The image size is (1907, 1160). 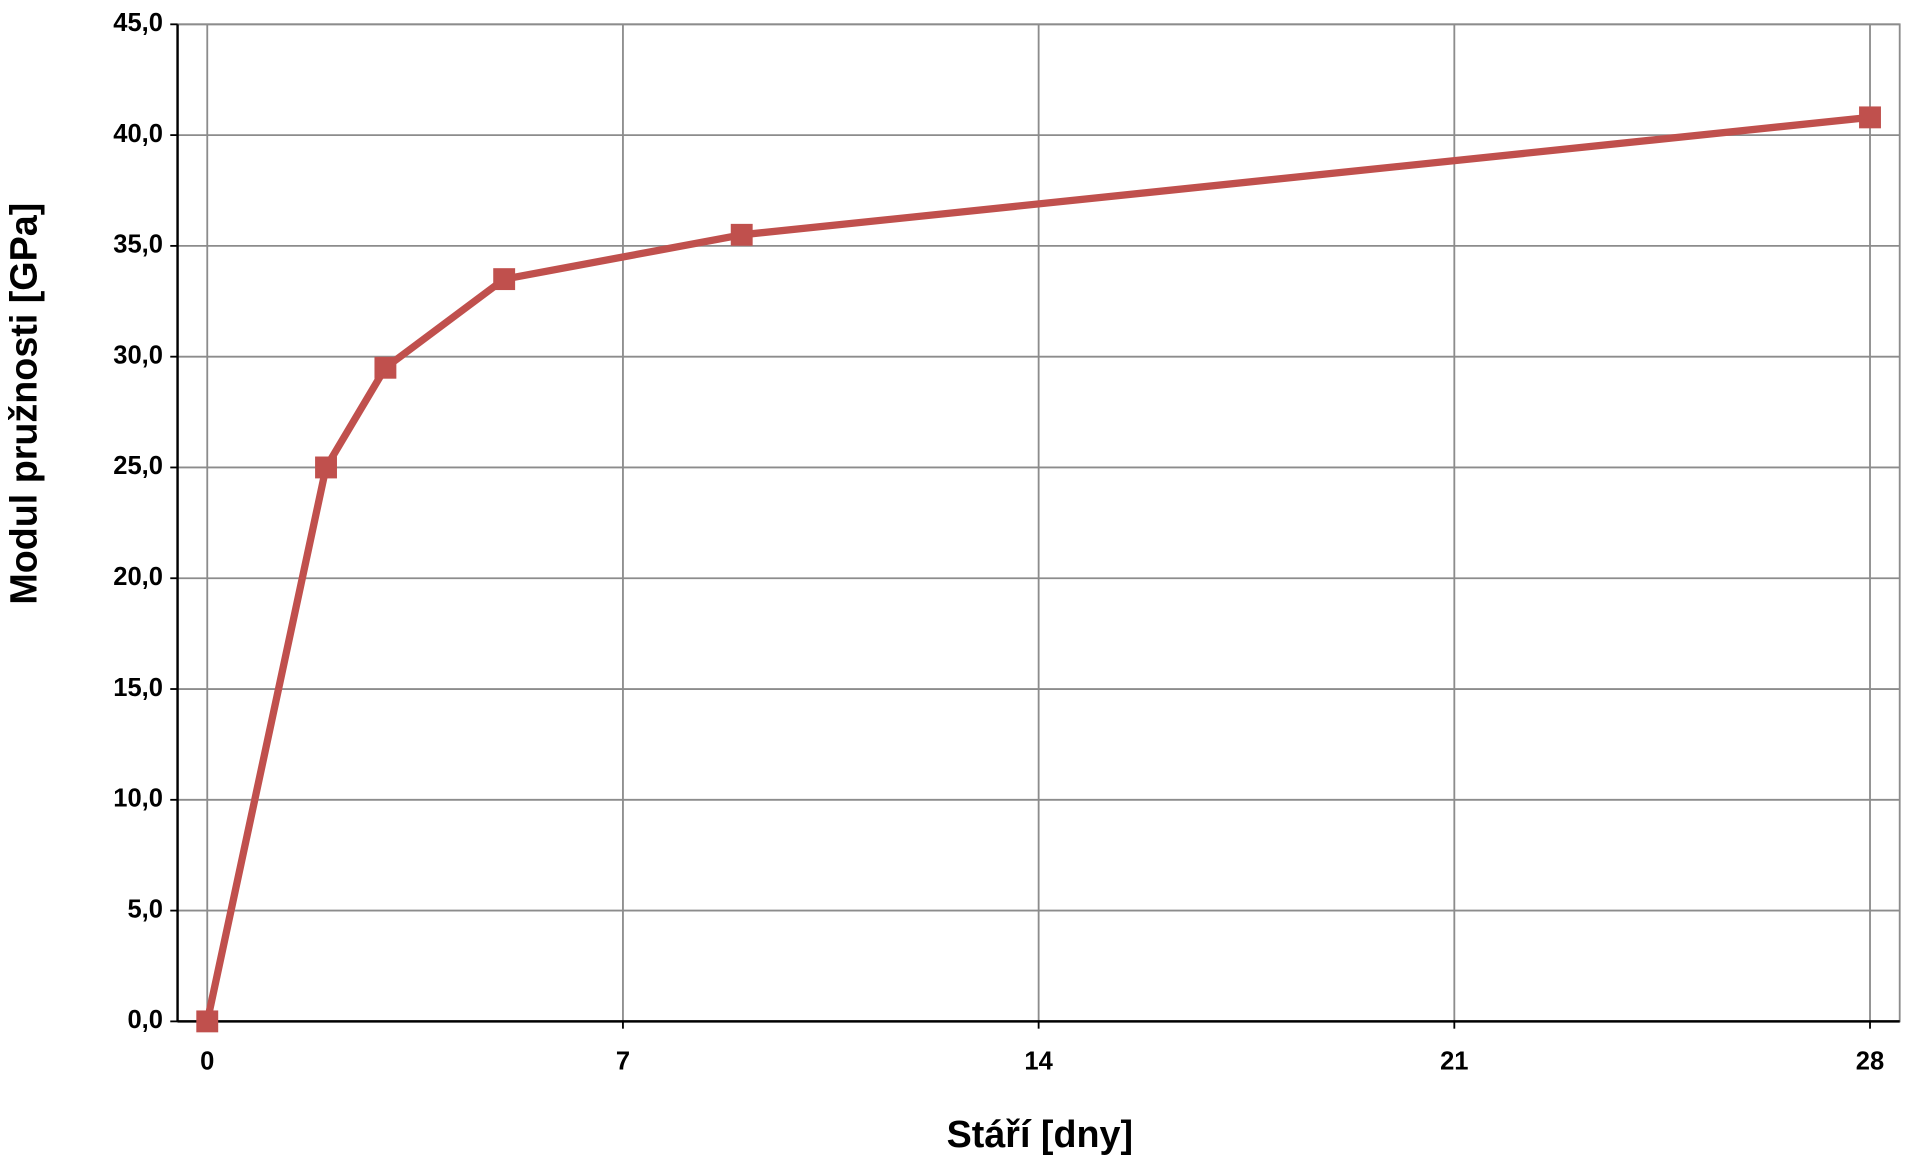 I want to click on x-tick-label: 28, so click(x=1870, y=1061).